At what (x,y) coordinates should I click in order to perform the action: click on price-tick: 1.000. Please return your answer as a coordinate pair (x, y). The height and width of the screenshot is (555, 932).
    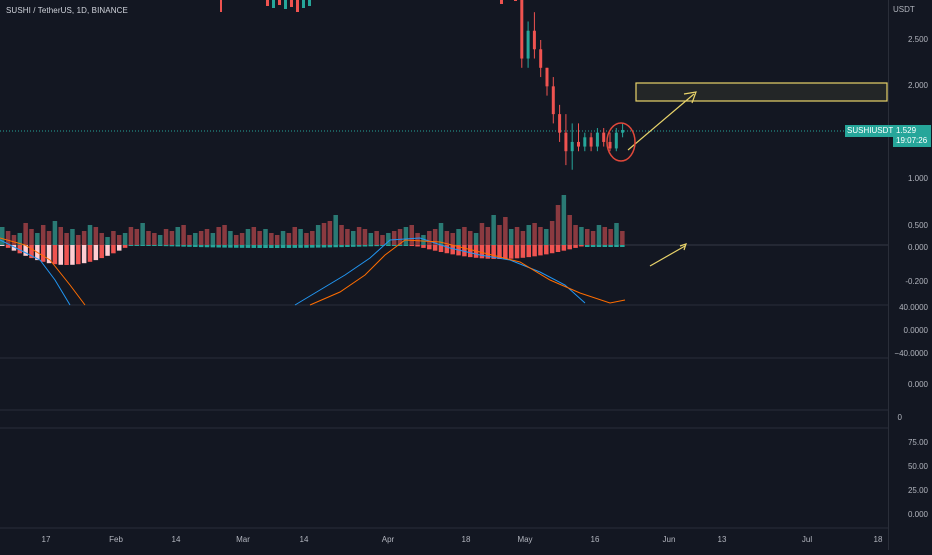
    Looking at the image, I should click on (917, 178).